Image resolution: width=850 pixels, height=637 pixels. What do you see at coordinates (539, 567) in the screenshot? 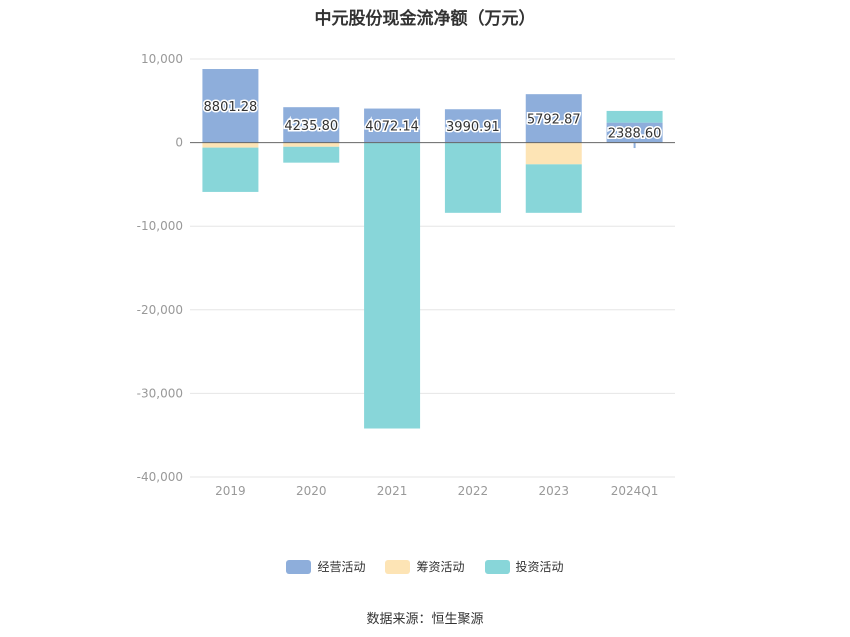
I see `legend-label-investing: 投资活动` at bounding box center [539, 567].